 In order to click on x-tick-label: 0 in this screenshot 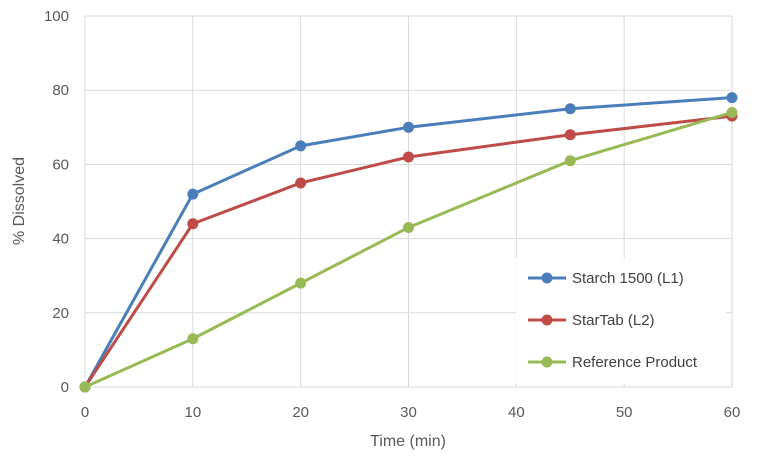, I will do `click(85, 412)`.